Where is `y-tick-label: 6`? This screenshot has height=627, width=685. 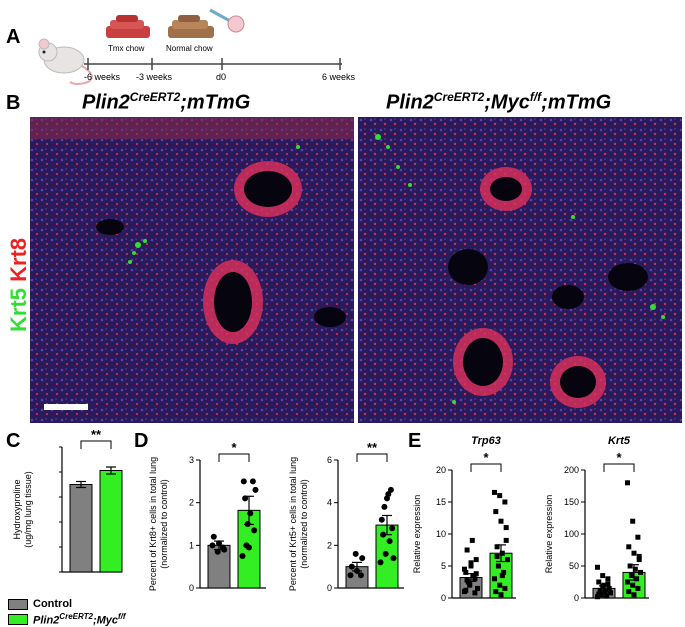 y-tick-label: 6 is located at coordinates (329, 460).